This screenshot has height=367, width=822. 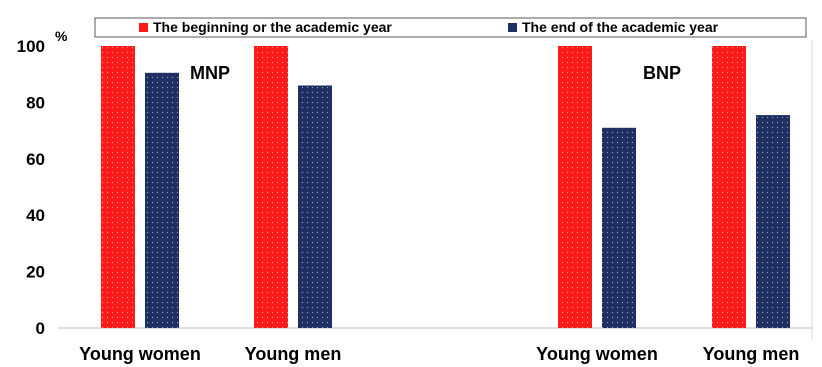 What do you see at coordinates (729, 187) in the screenshot?
I see `bar-texture-series0-cat3` at bounding box center [729, 187].